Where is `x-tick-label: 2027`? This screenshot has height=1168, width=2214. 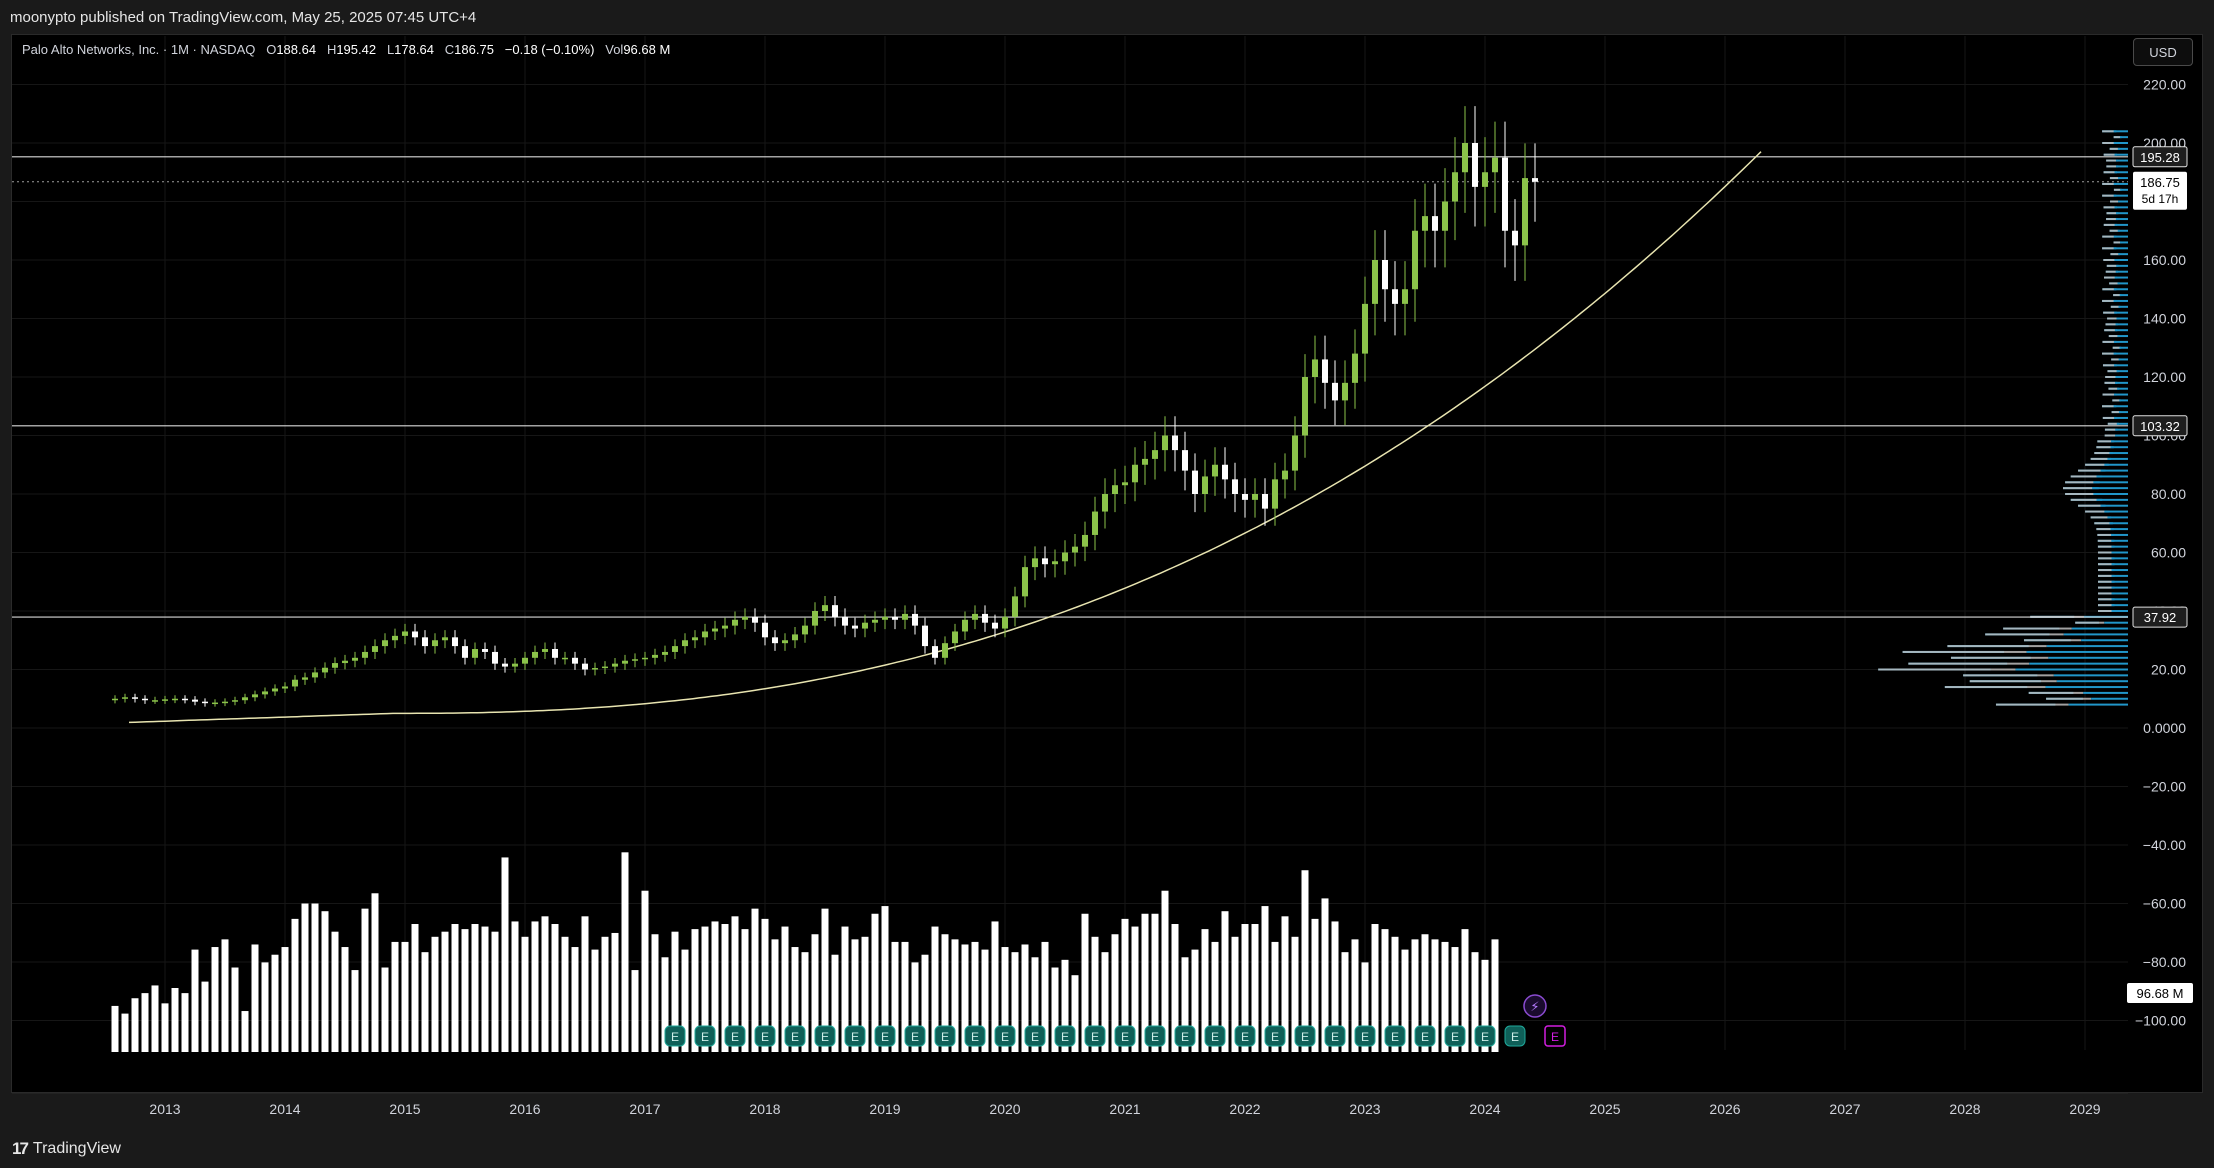 x-tick-label: 2027 is located at coordinates (1844, 1109).